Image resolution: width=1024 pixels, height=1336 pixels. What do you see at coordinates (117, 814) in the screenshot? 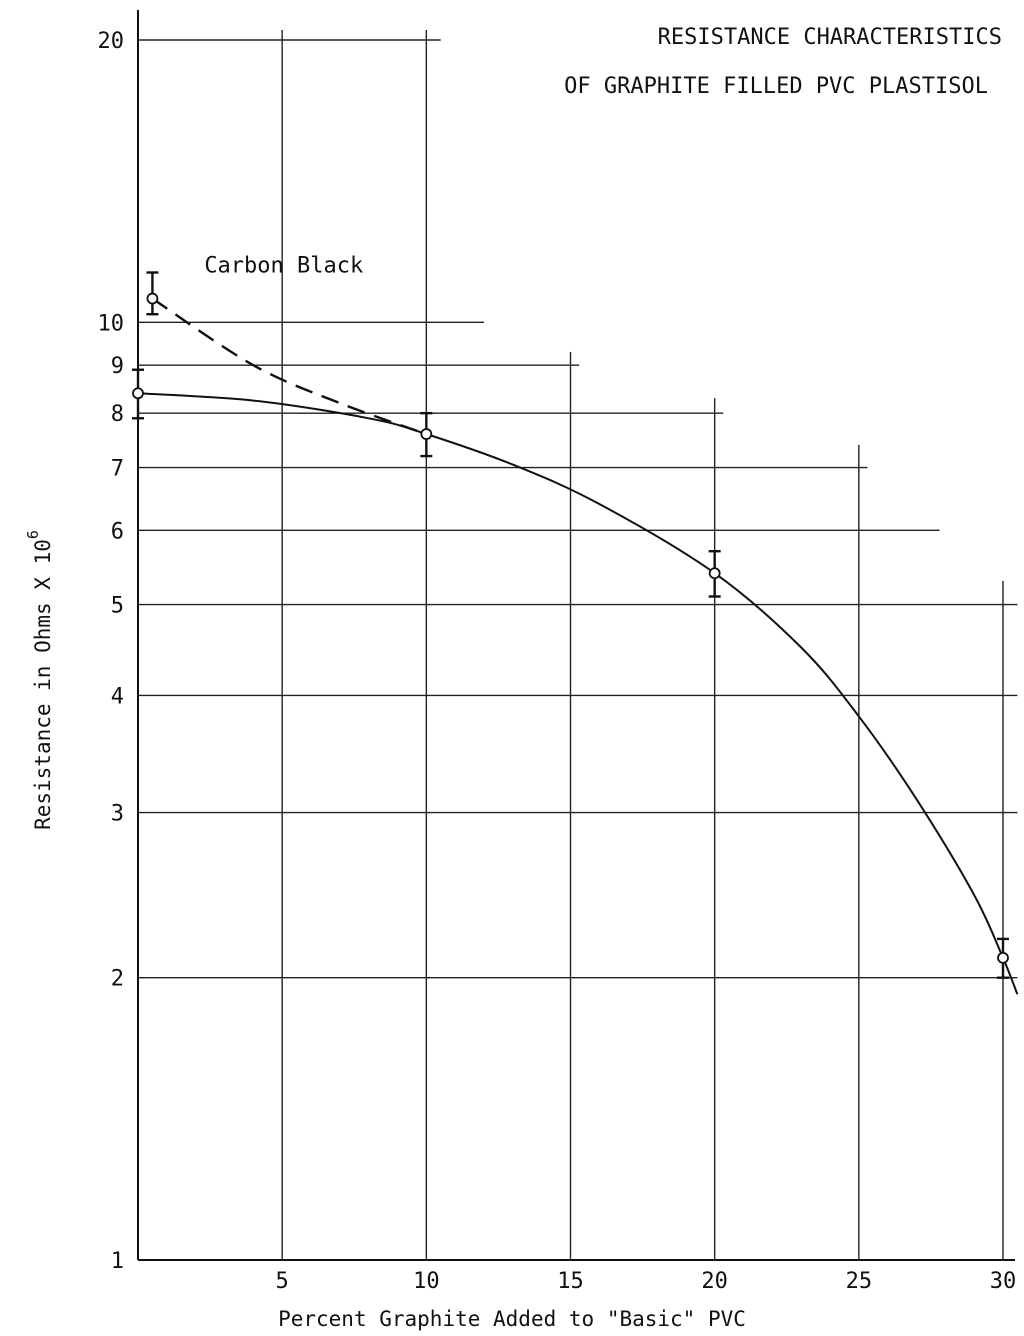
I see `y-tick-label-3: 3` at bounding box center [117, 814].